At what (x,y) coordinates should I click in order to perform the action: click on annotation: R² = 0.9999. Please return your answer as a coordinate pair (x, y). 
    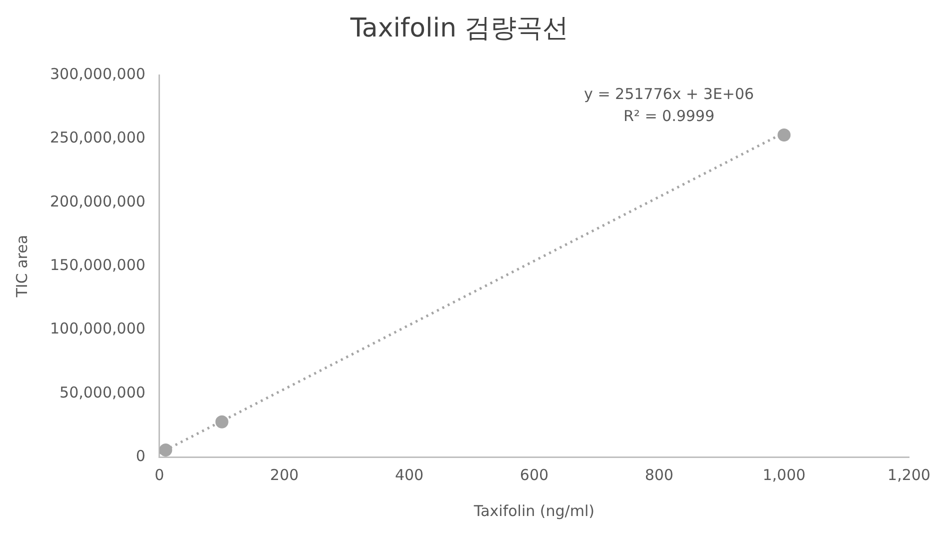
    Looking at the image, I should click on (669, 116).